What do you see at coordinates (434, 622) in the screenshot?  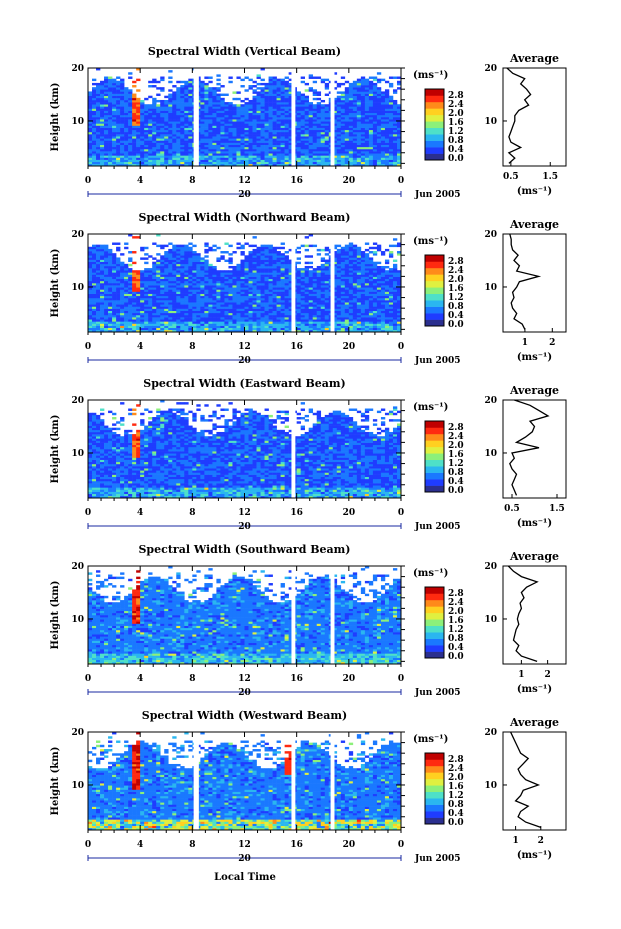 I see `colorbar-frame` at bounding box center [434, 622].